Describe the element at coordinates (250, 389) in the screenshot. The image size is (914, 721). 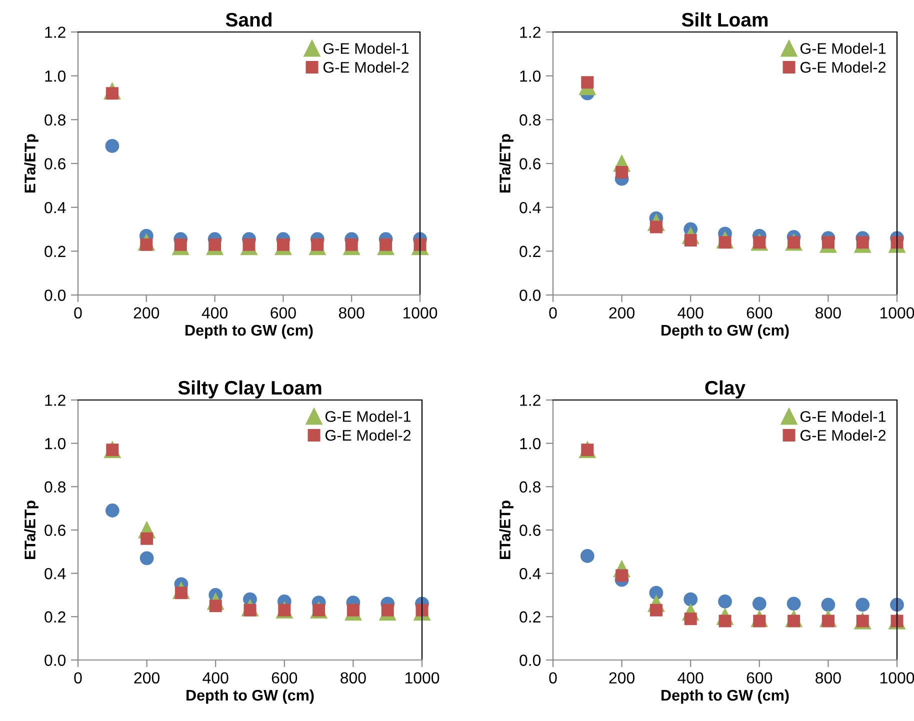
I see `chart-title: Silty Clay Loam` at that location.